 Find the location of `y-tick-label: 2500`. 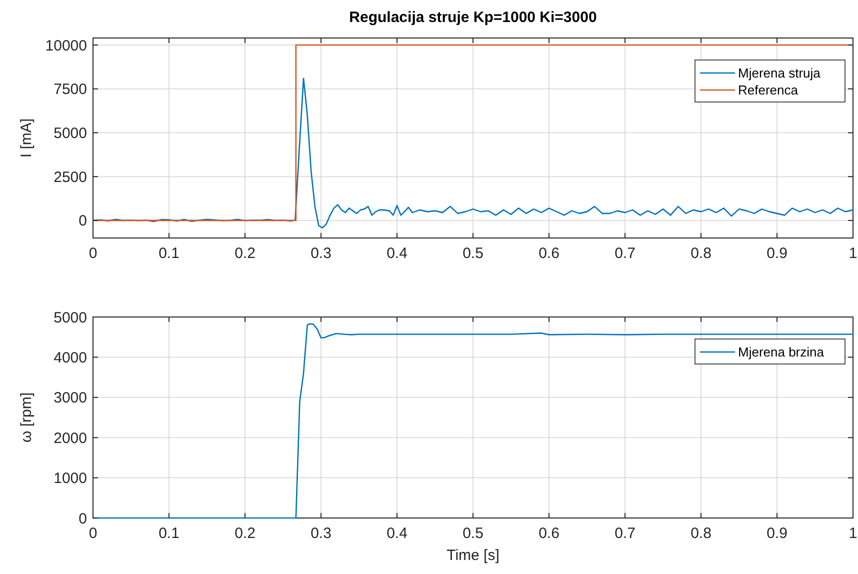

y-tick-label: 2500 is located at coordinates (70, 177).